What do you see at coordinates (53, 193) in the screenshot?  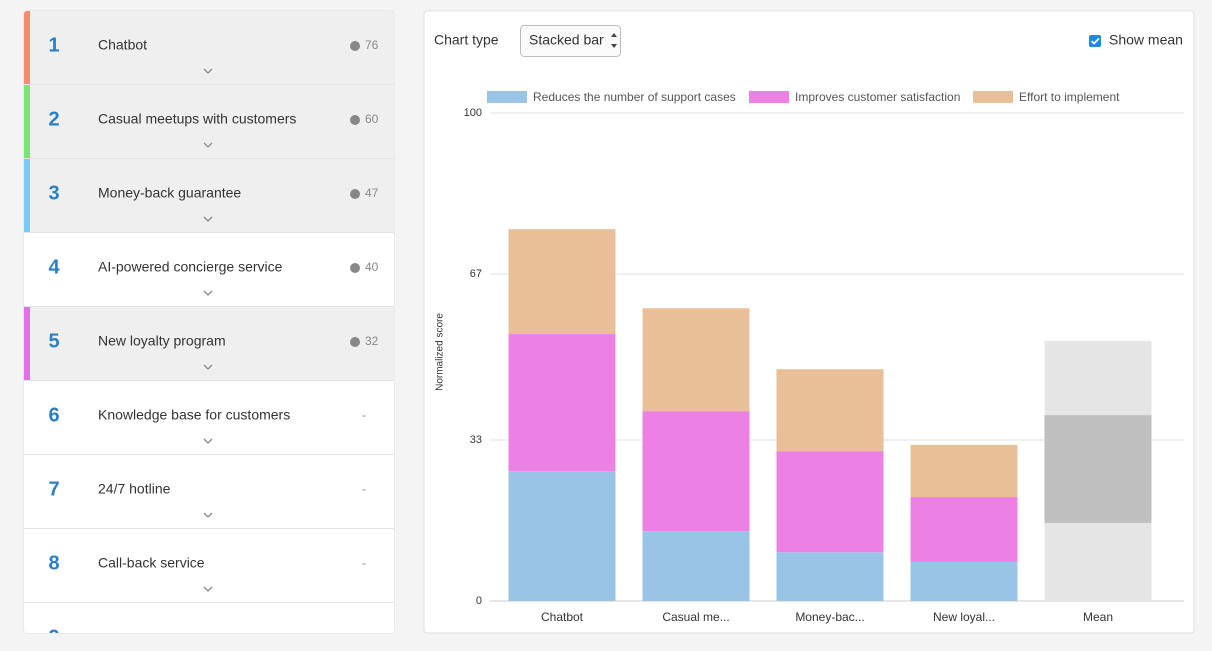 I see `row-rank: 3` at bounding box center [53, 193].